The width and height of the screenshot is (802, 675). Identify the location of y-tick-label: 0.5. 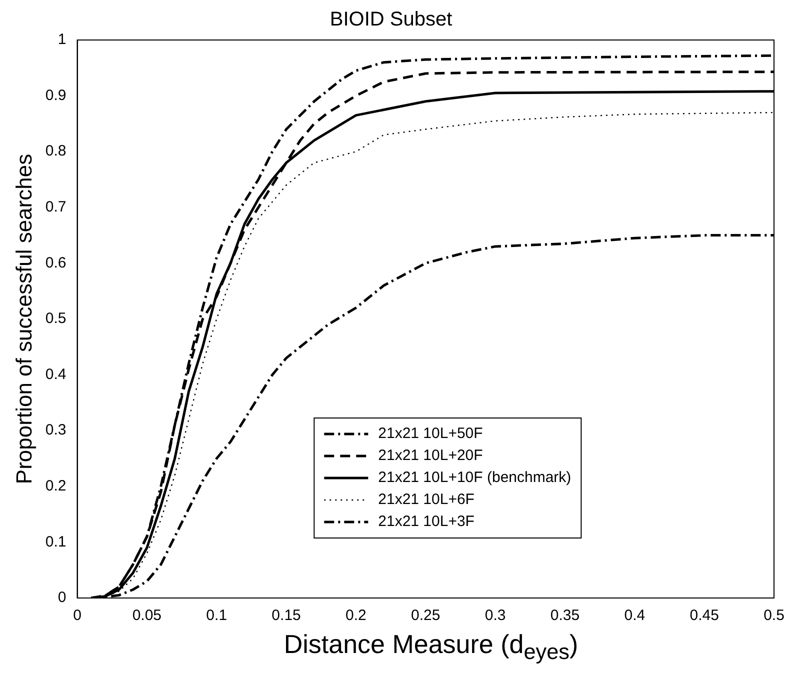
(55, 319).